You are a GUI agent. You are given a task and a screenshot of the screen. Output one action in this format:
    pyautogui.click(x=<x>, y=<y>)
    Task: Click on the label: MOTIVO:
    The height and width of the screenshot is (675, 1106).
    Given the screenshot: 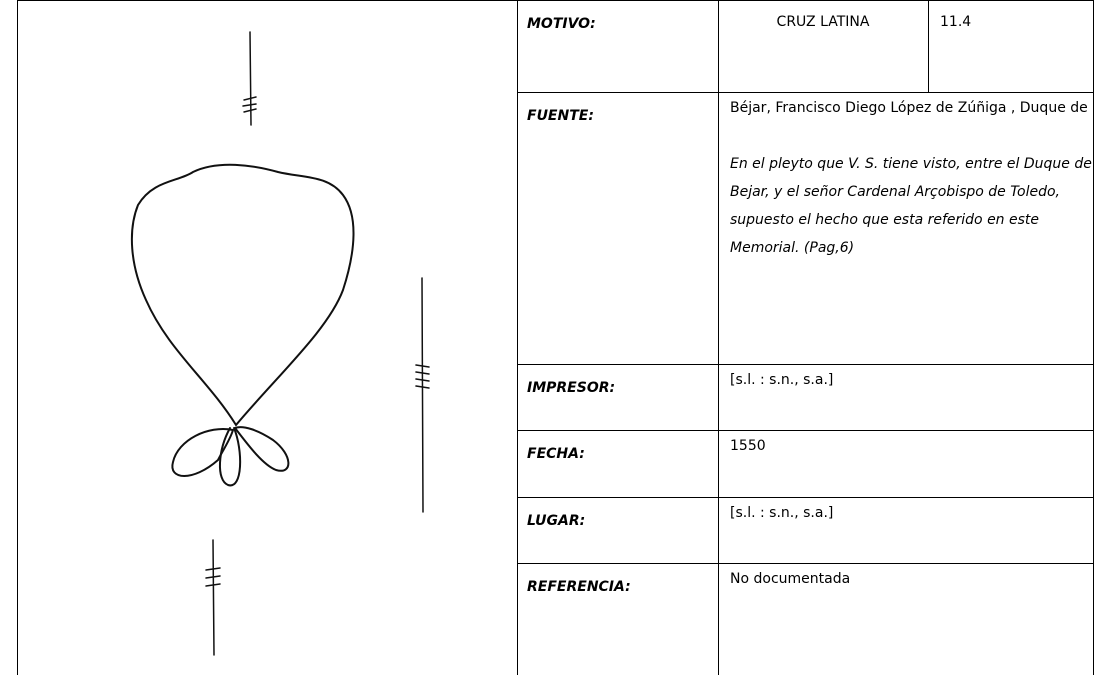 What is the action you would take?
    pyautogui.click(x=561, y=24)
    